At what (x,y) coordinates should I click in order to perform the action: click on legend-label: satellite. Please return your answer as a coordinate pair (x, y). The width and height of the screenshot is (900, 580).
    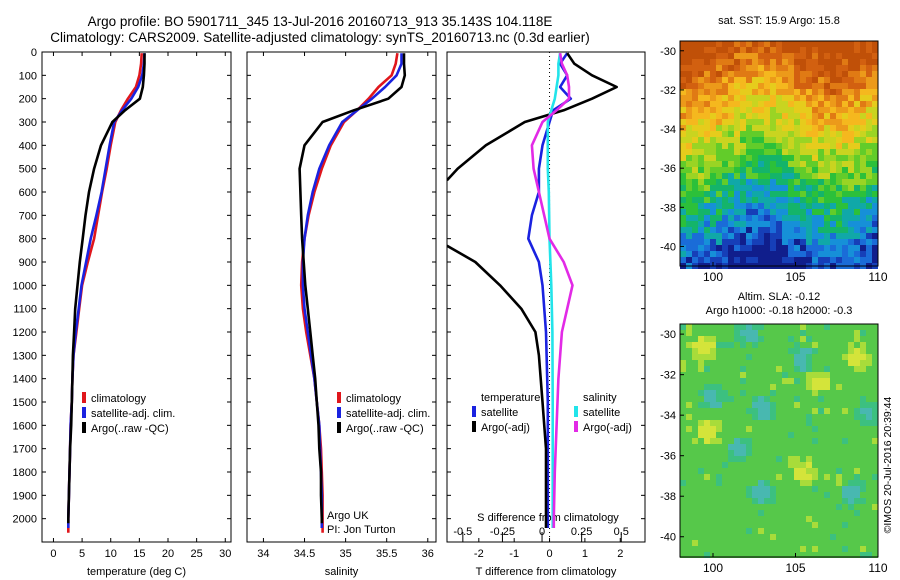
    Looking at the image, I should click on (499, 413).